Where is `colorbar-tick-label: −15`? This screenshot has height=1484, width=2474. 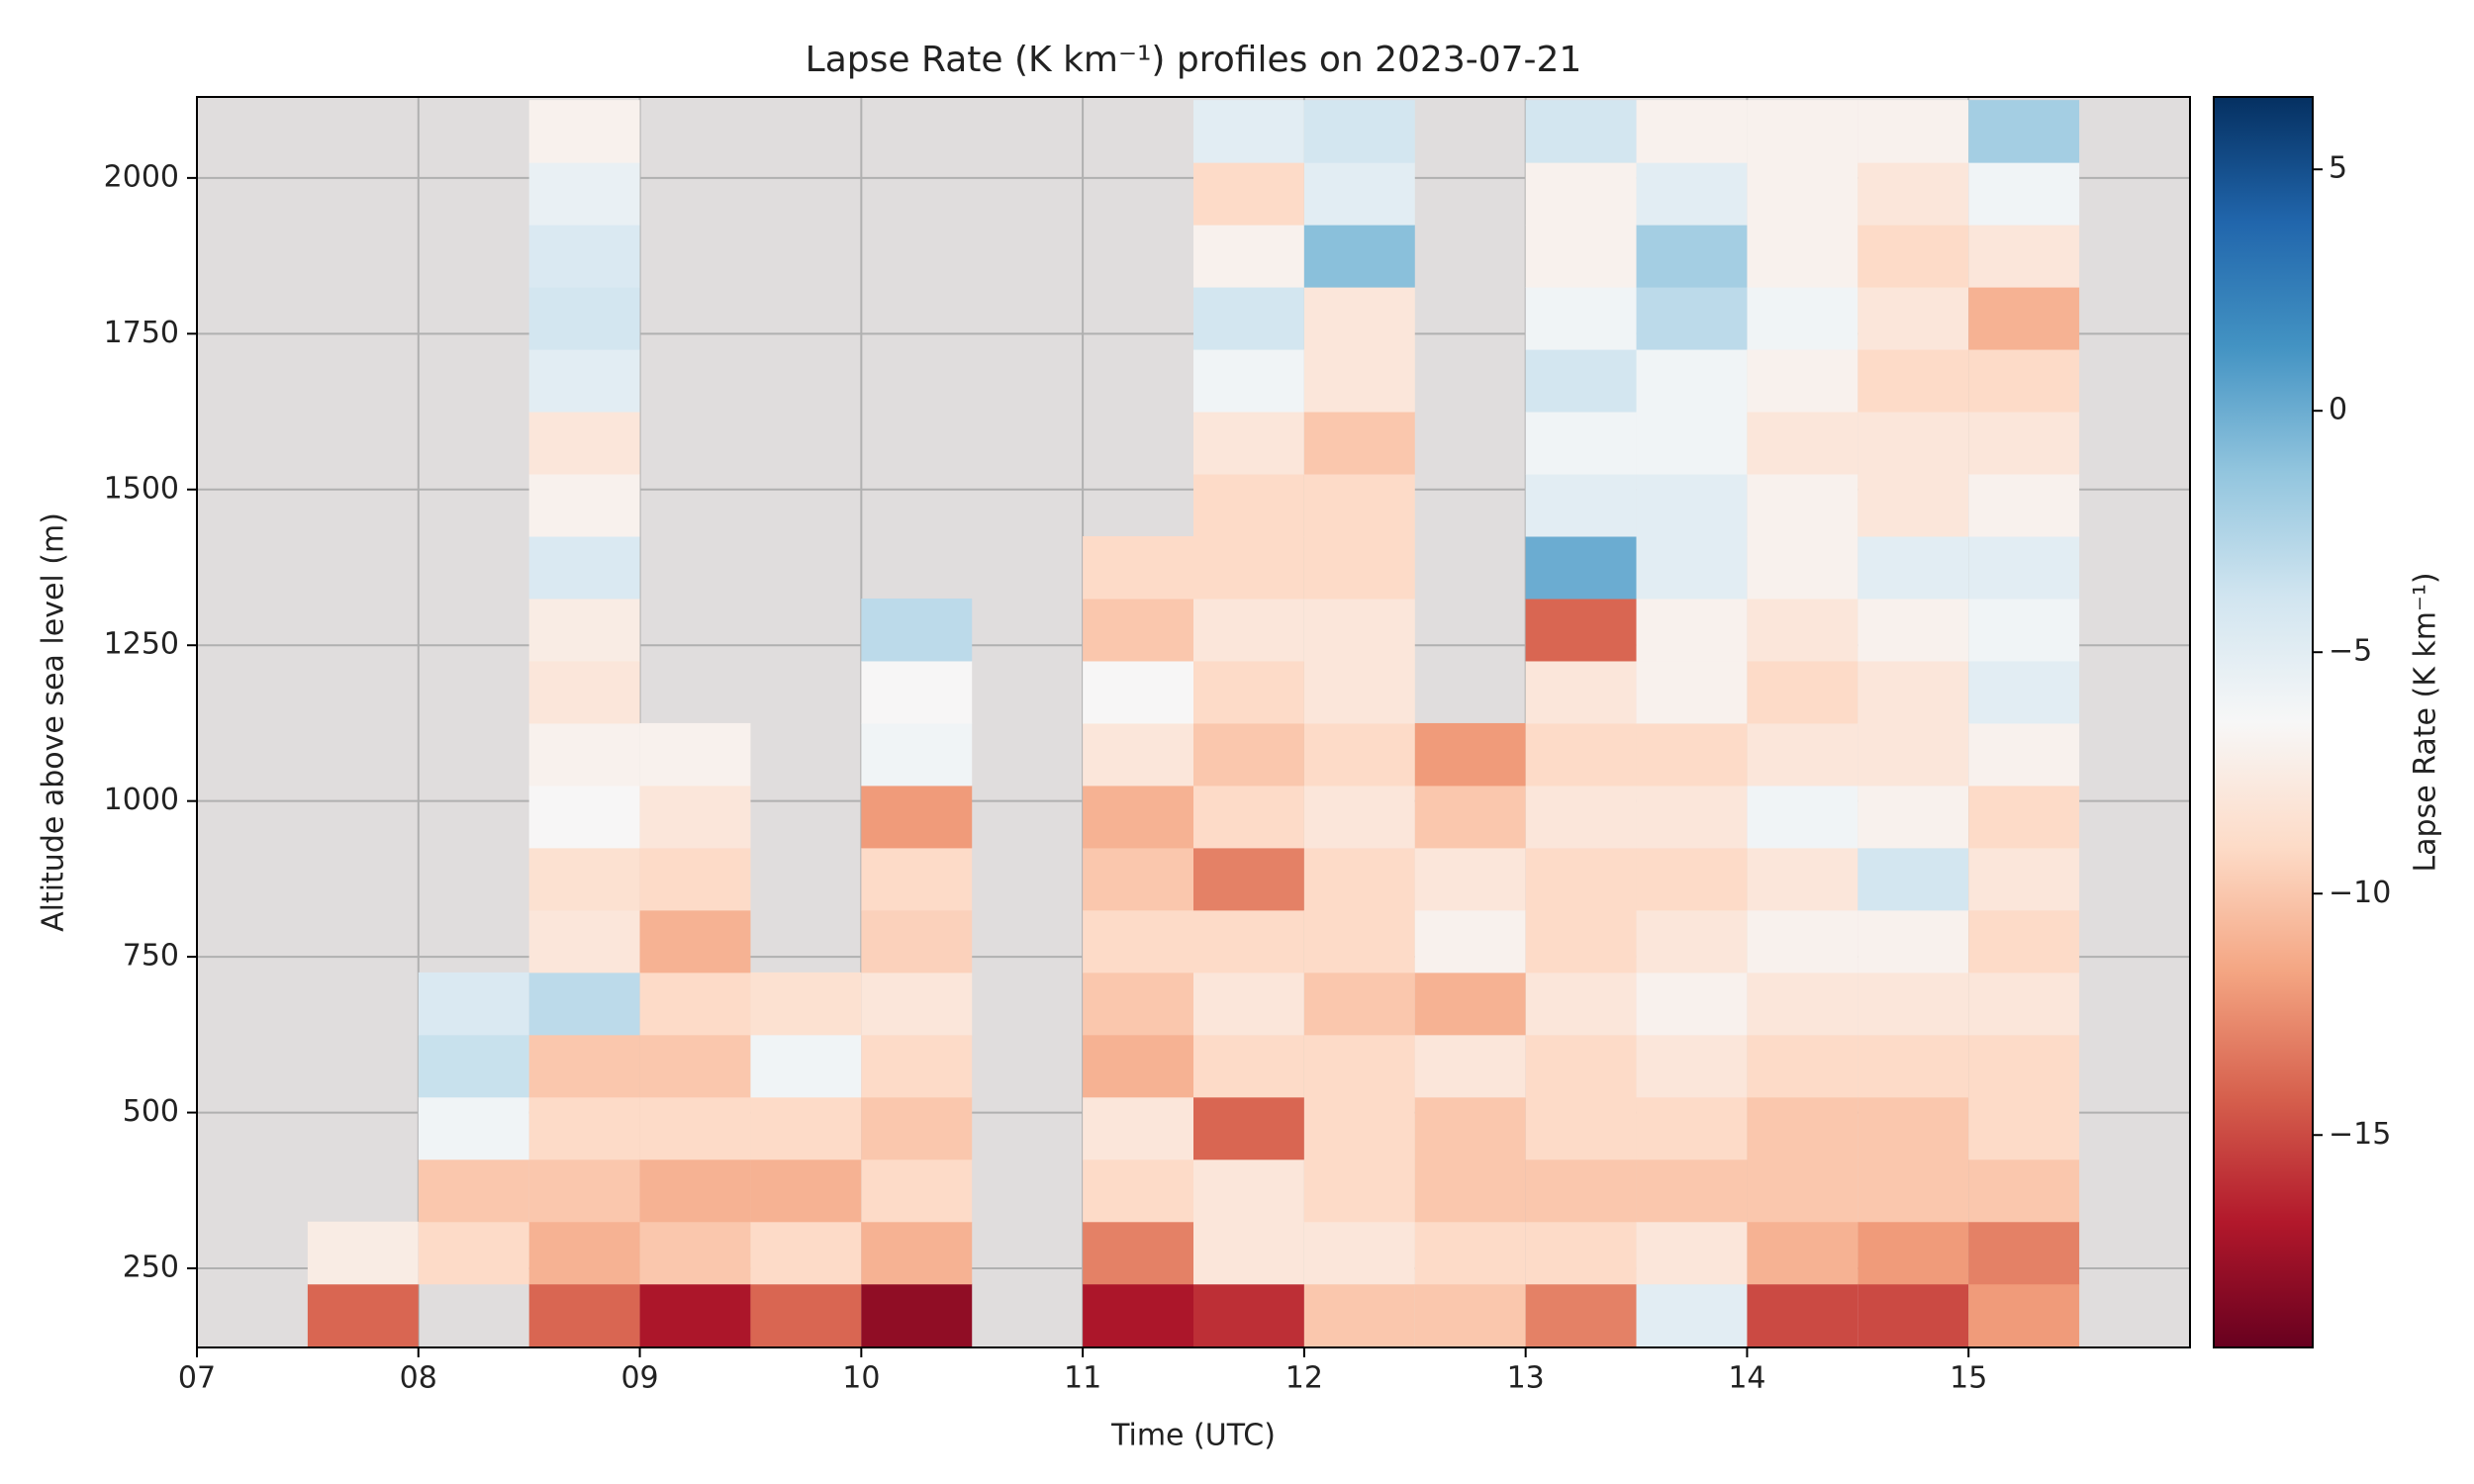
colorbar-tick-label: −15 is located at coordinates (2360, 1134).